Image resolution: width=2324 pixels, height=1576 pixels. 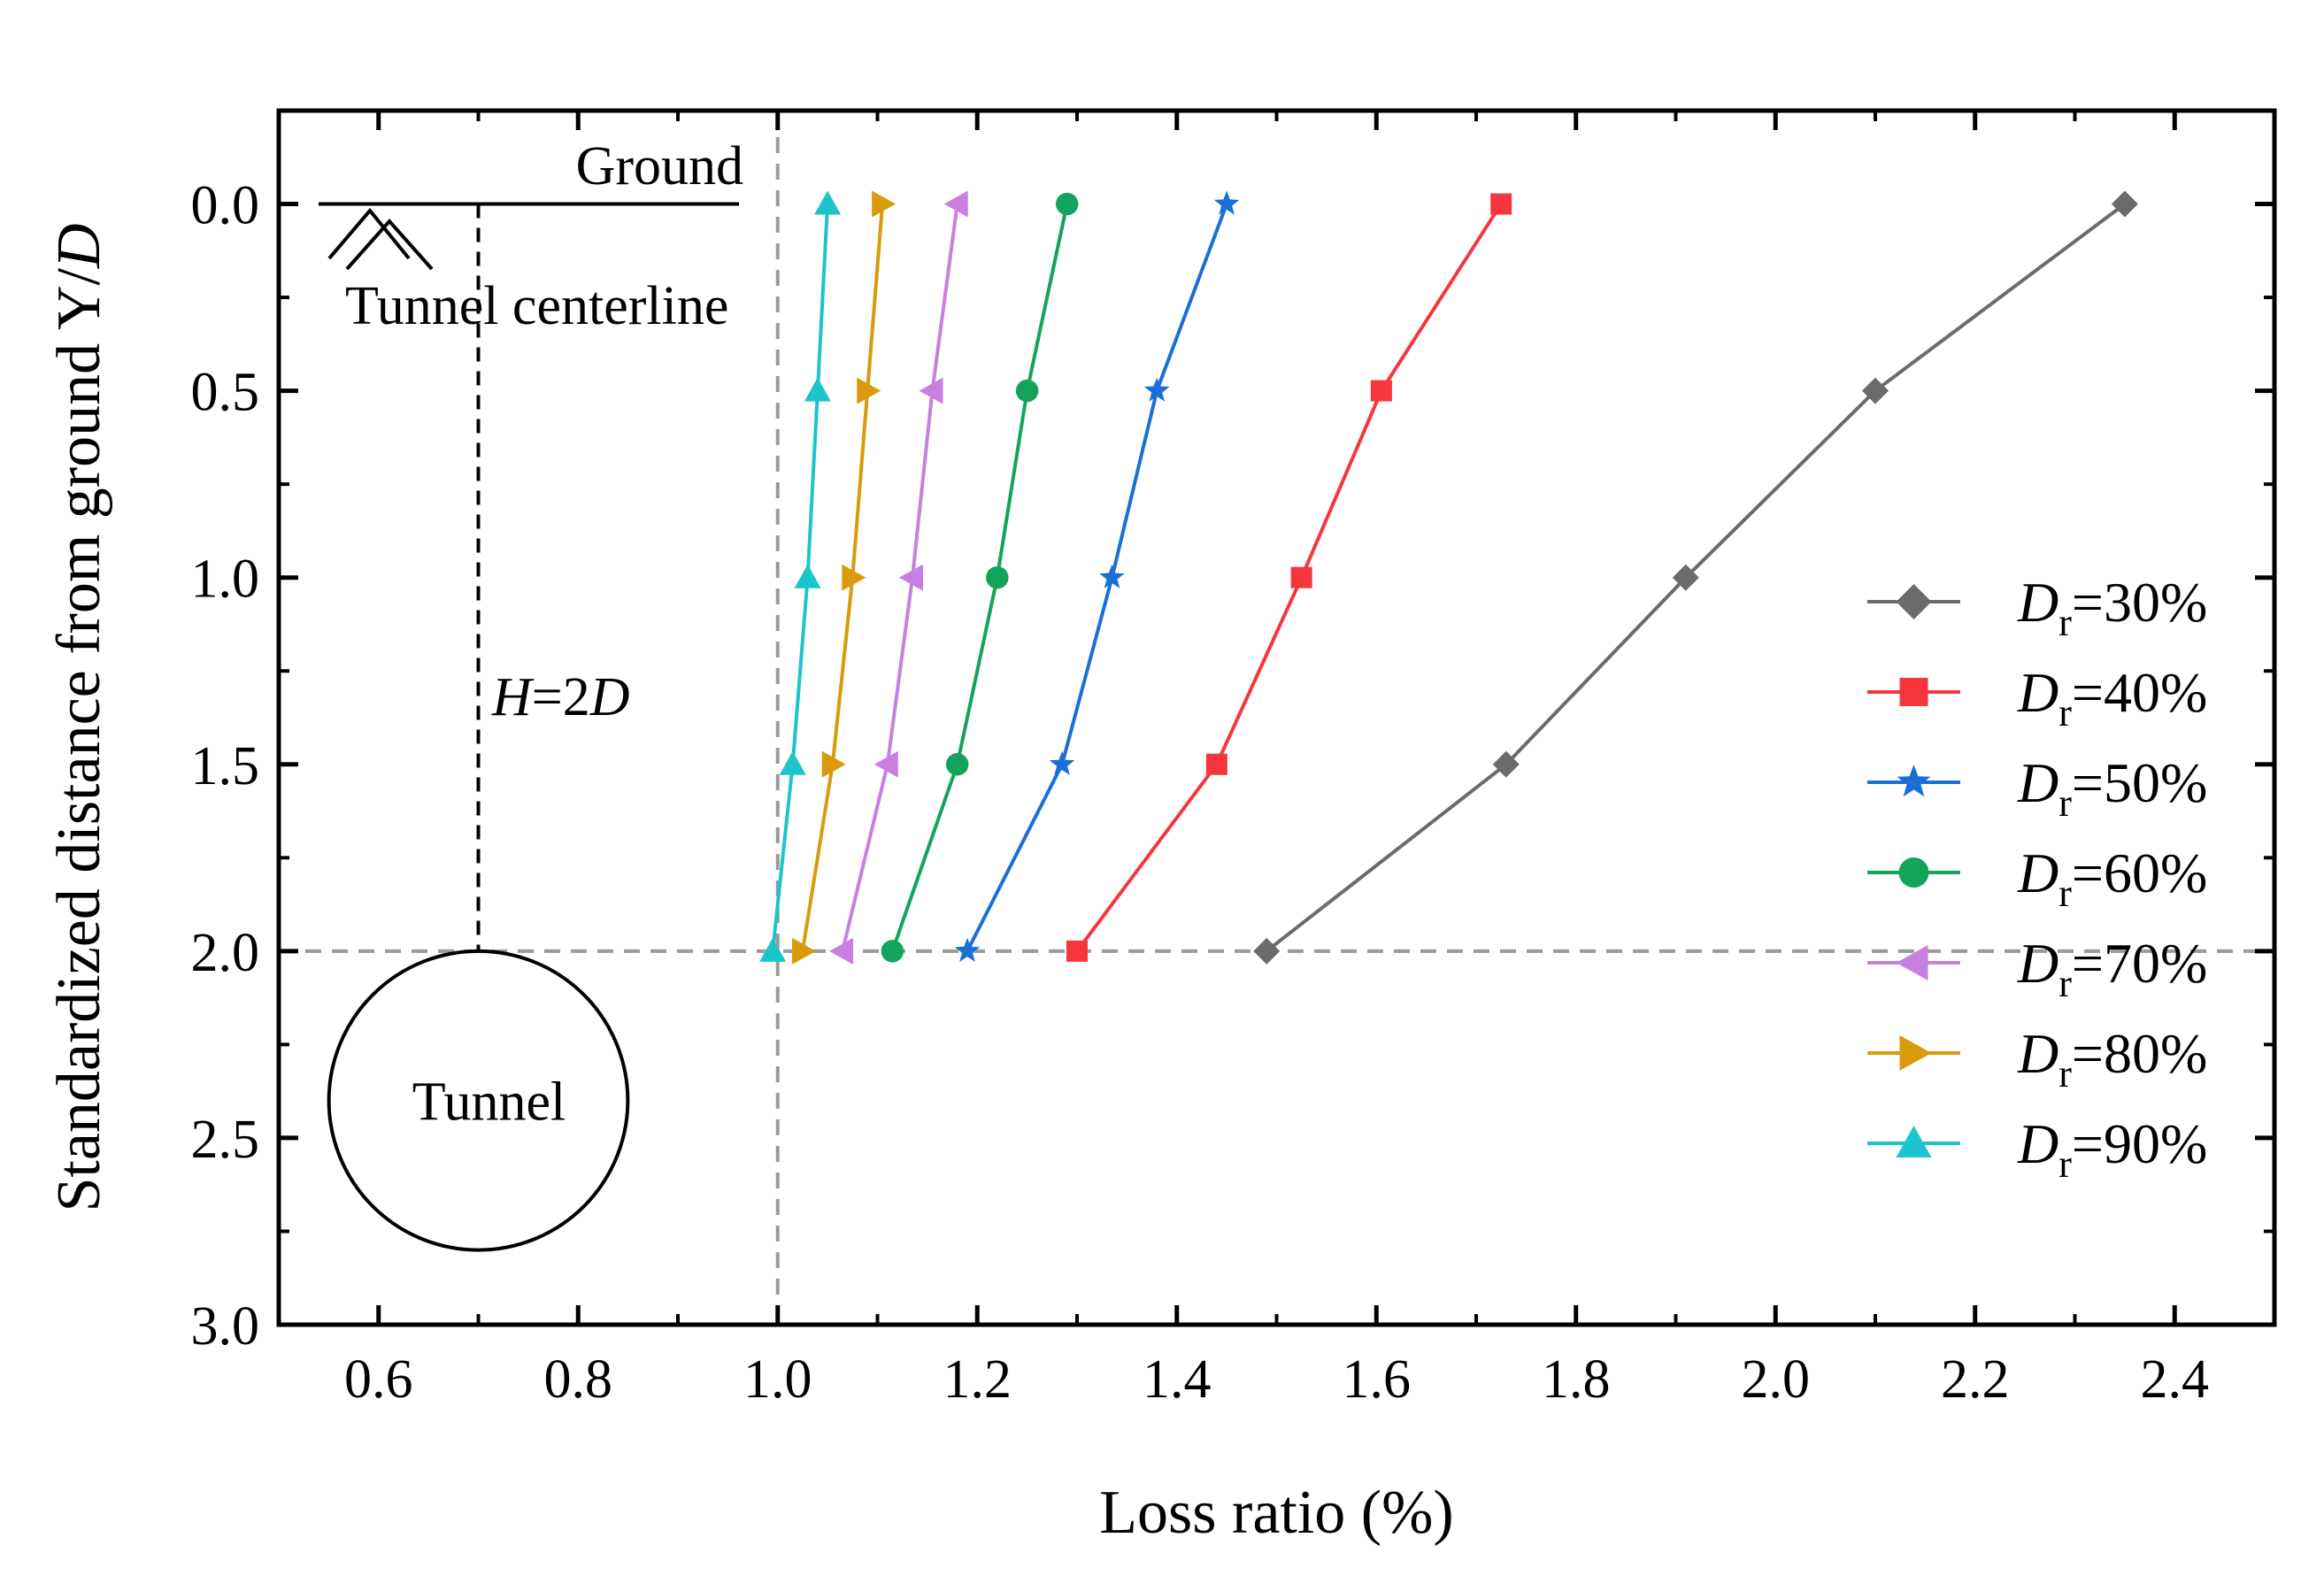 What do you see at coordinates (2139, 963) in the screenshot?
I see `legend-value: =70%` at bounding box center [2139, 963].